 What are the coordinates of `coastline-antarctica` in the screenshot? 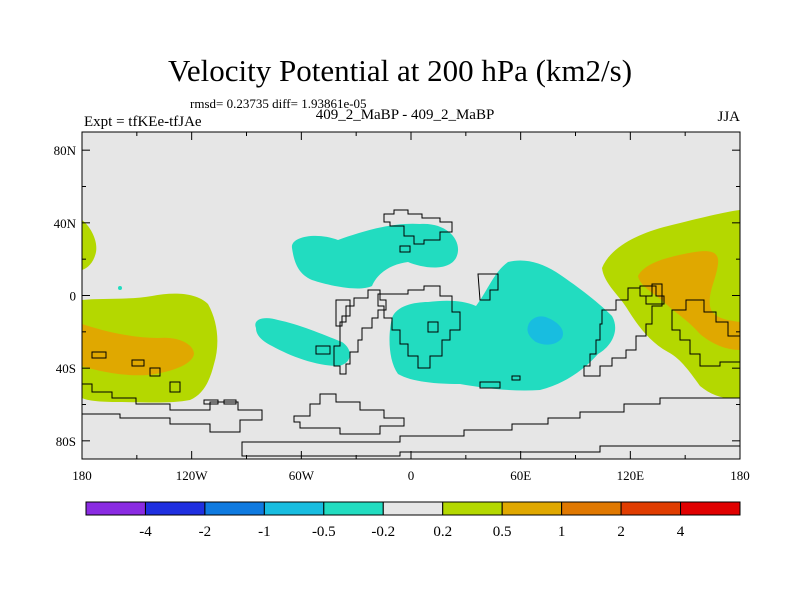 It's located at (490, 427).